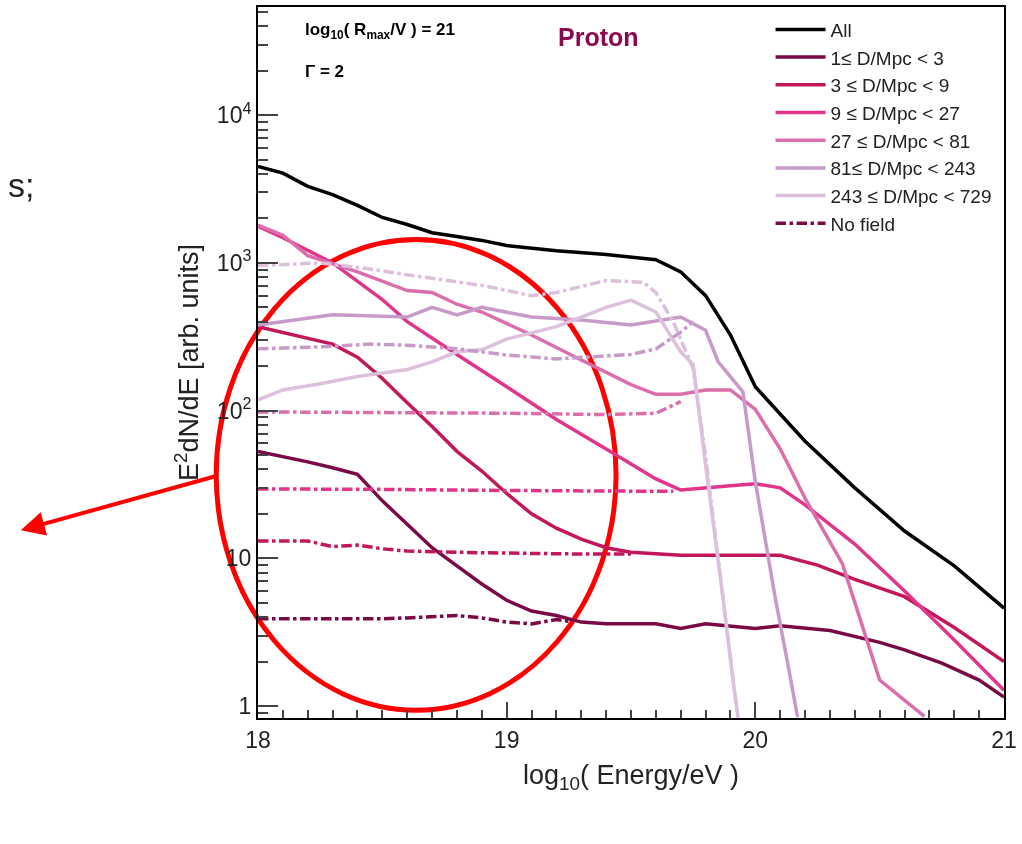  I want to click on text: s;, so click(21, 185).